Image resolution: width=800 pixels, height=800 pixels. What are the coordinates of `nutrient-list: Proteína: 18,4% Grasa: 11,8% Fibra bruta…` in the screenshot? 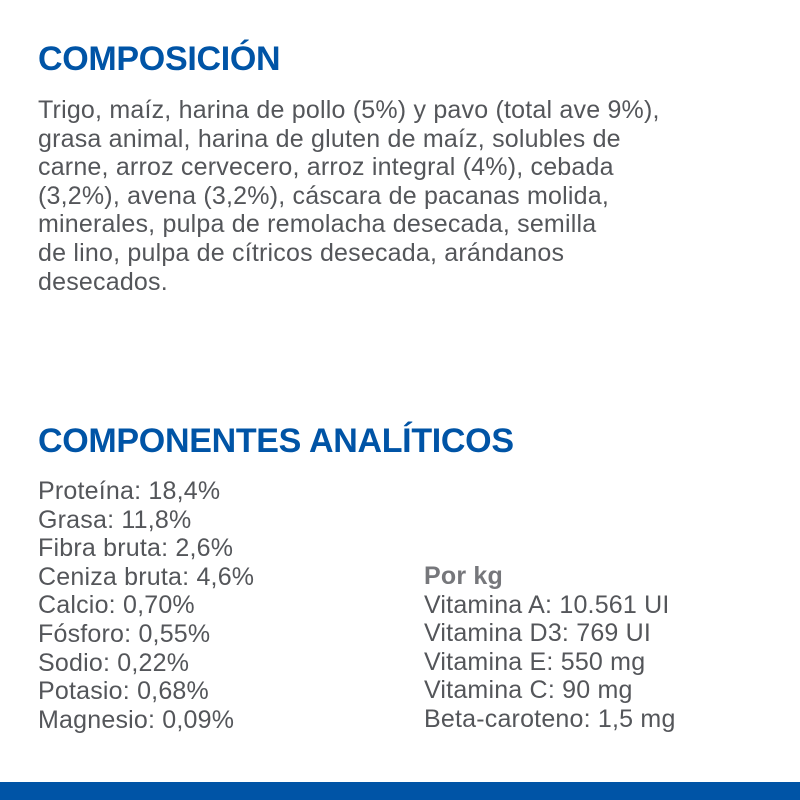 It's located at (146, 605).